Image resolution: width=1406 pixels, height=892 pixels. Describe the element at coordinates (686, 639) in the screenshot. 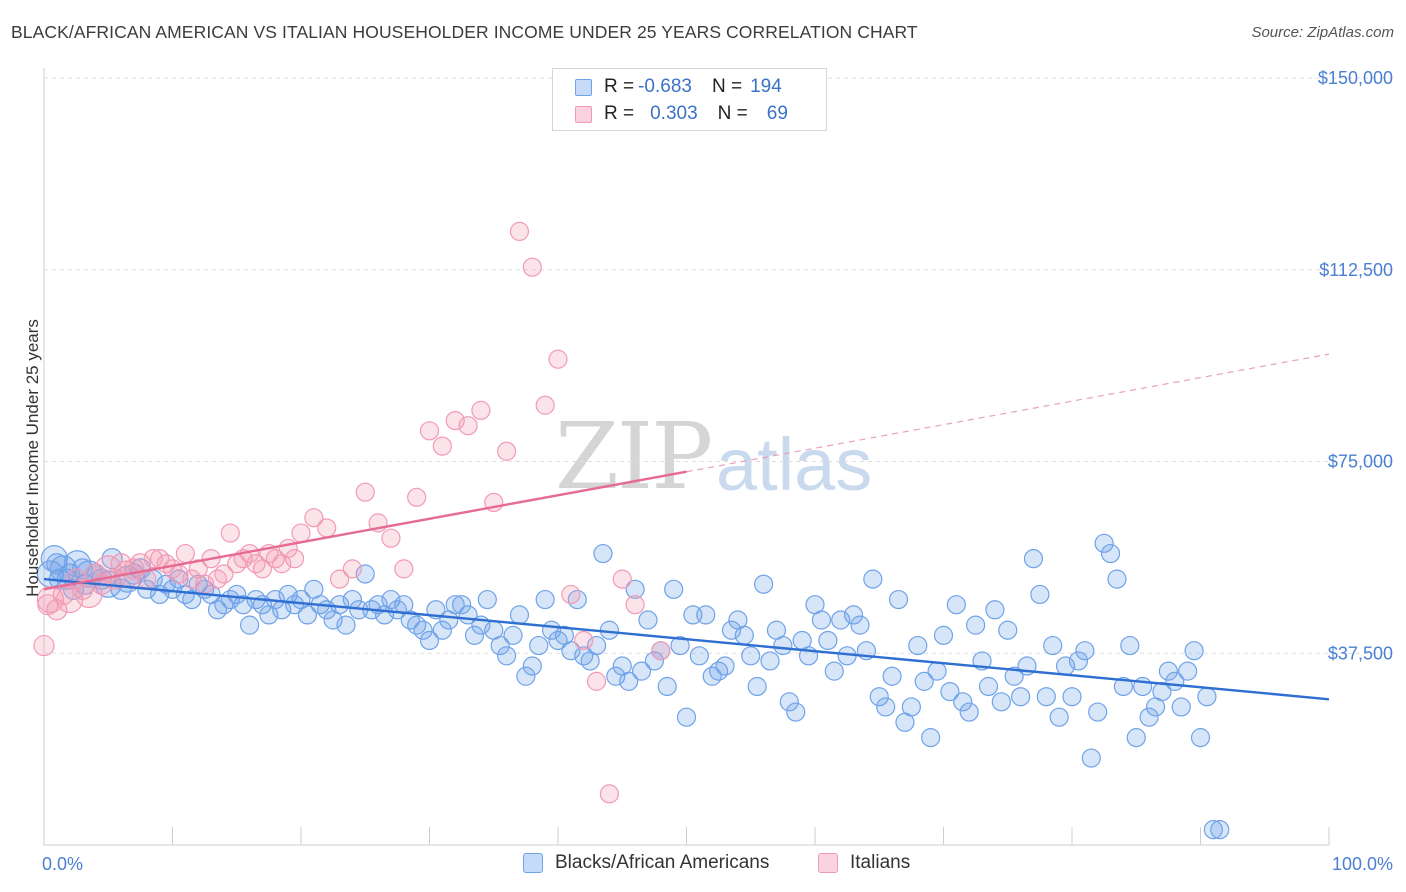

I see `blacks-trend-line` at that location.